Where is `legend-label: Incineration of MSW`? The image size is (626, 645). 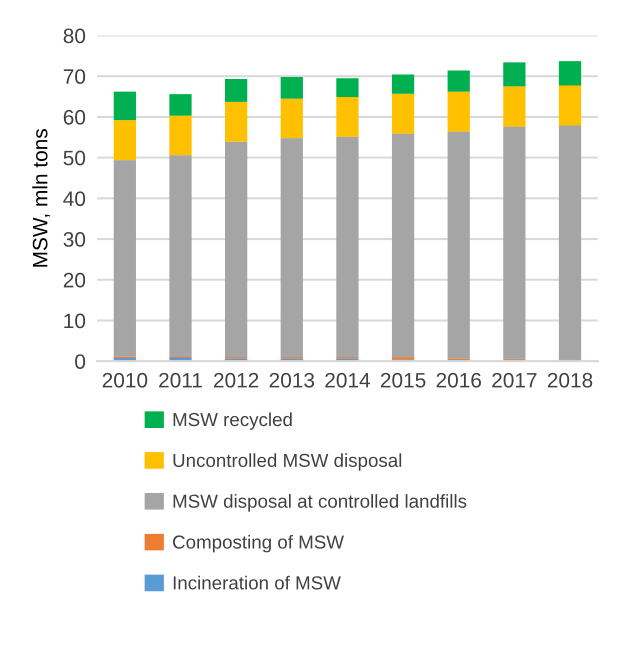
legend-label: Incineration of MSW is located at coordinates (257, 583).